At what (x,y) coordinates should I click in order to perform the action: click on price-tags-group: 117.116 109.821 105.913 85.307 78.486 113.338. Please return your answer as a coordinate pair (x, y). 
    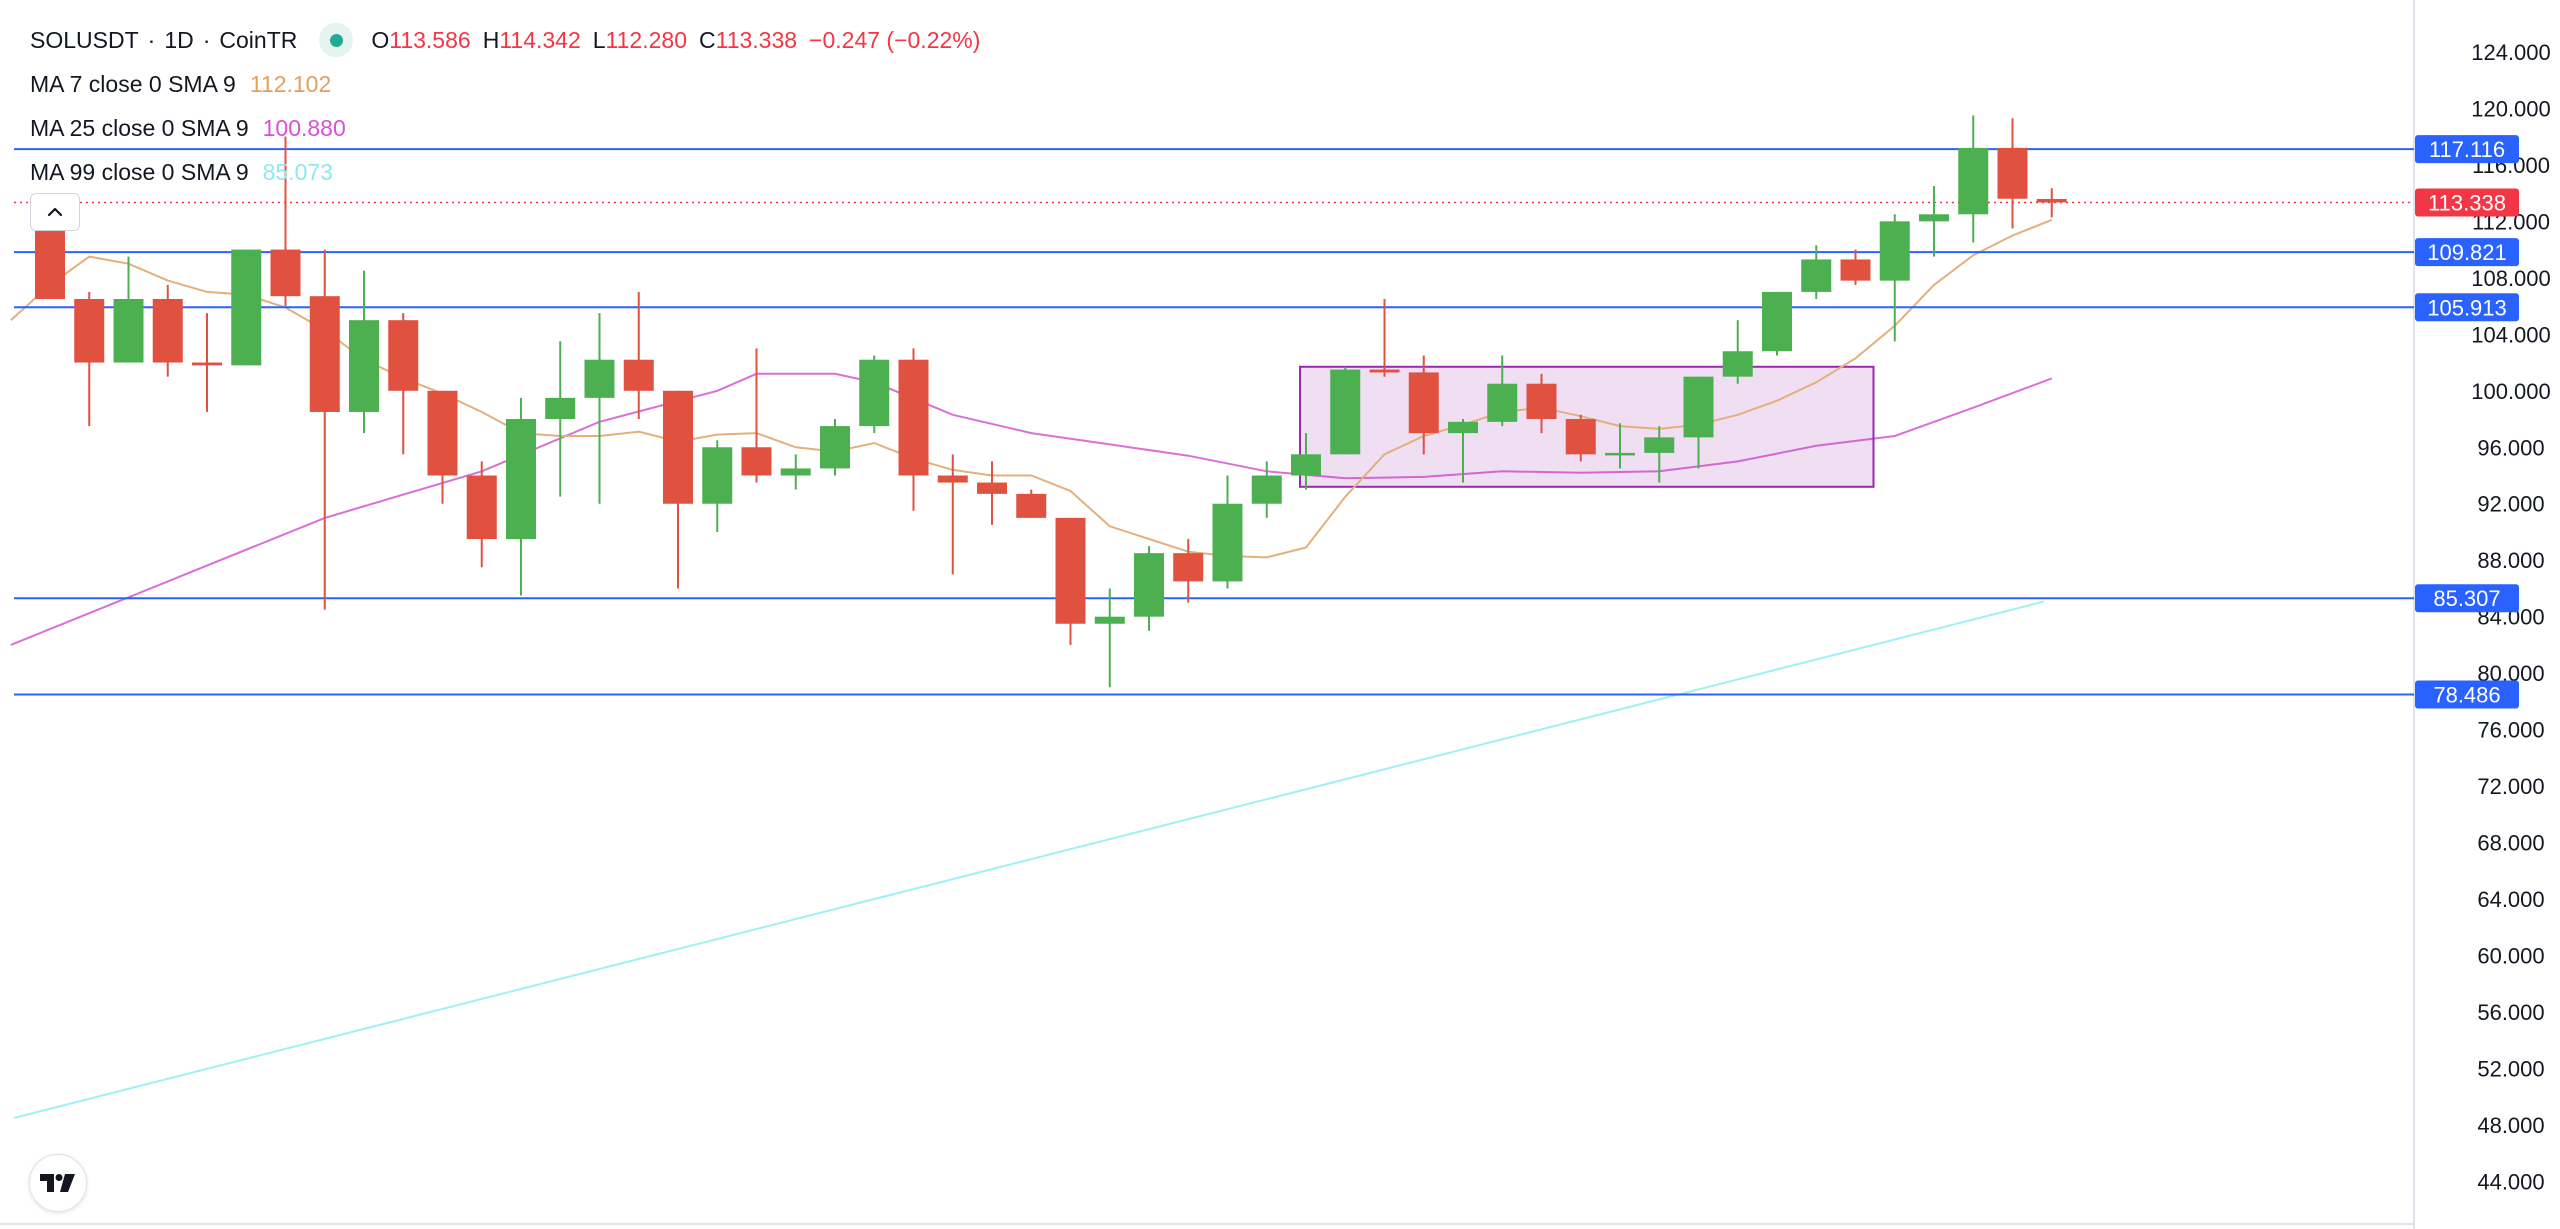
    Looking at the image, I should click on (2467, 422).